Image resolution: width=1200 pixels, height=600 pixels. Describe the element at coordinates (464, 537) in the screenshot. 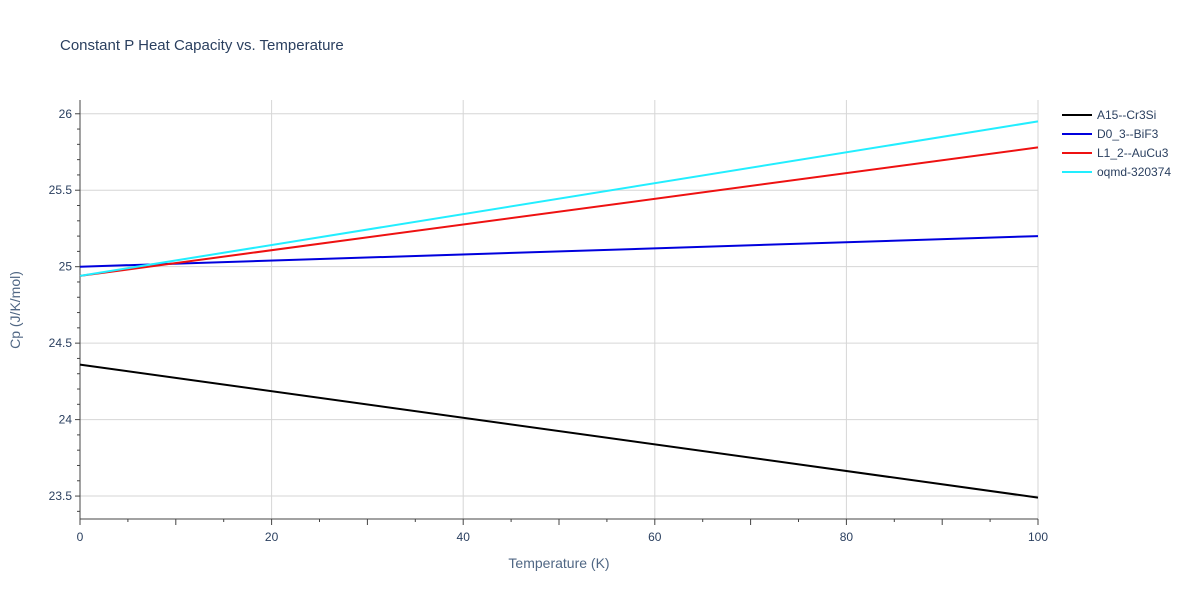

I see `x-tick-label: 40` at that location.